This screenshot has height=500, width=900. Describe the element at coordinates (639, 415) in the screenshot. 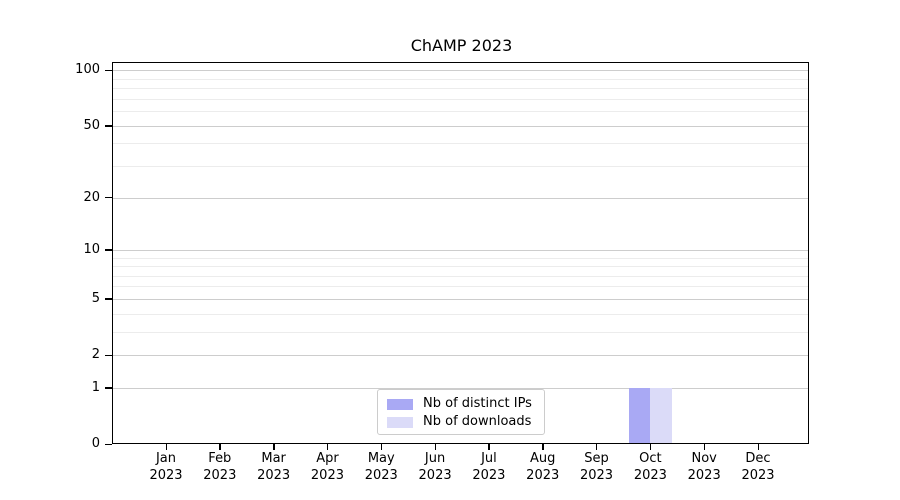

I see `bar-nb-of-distinct-ips` at that location.